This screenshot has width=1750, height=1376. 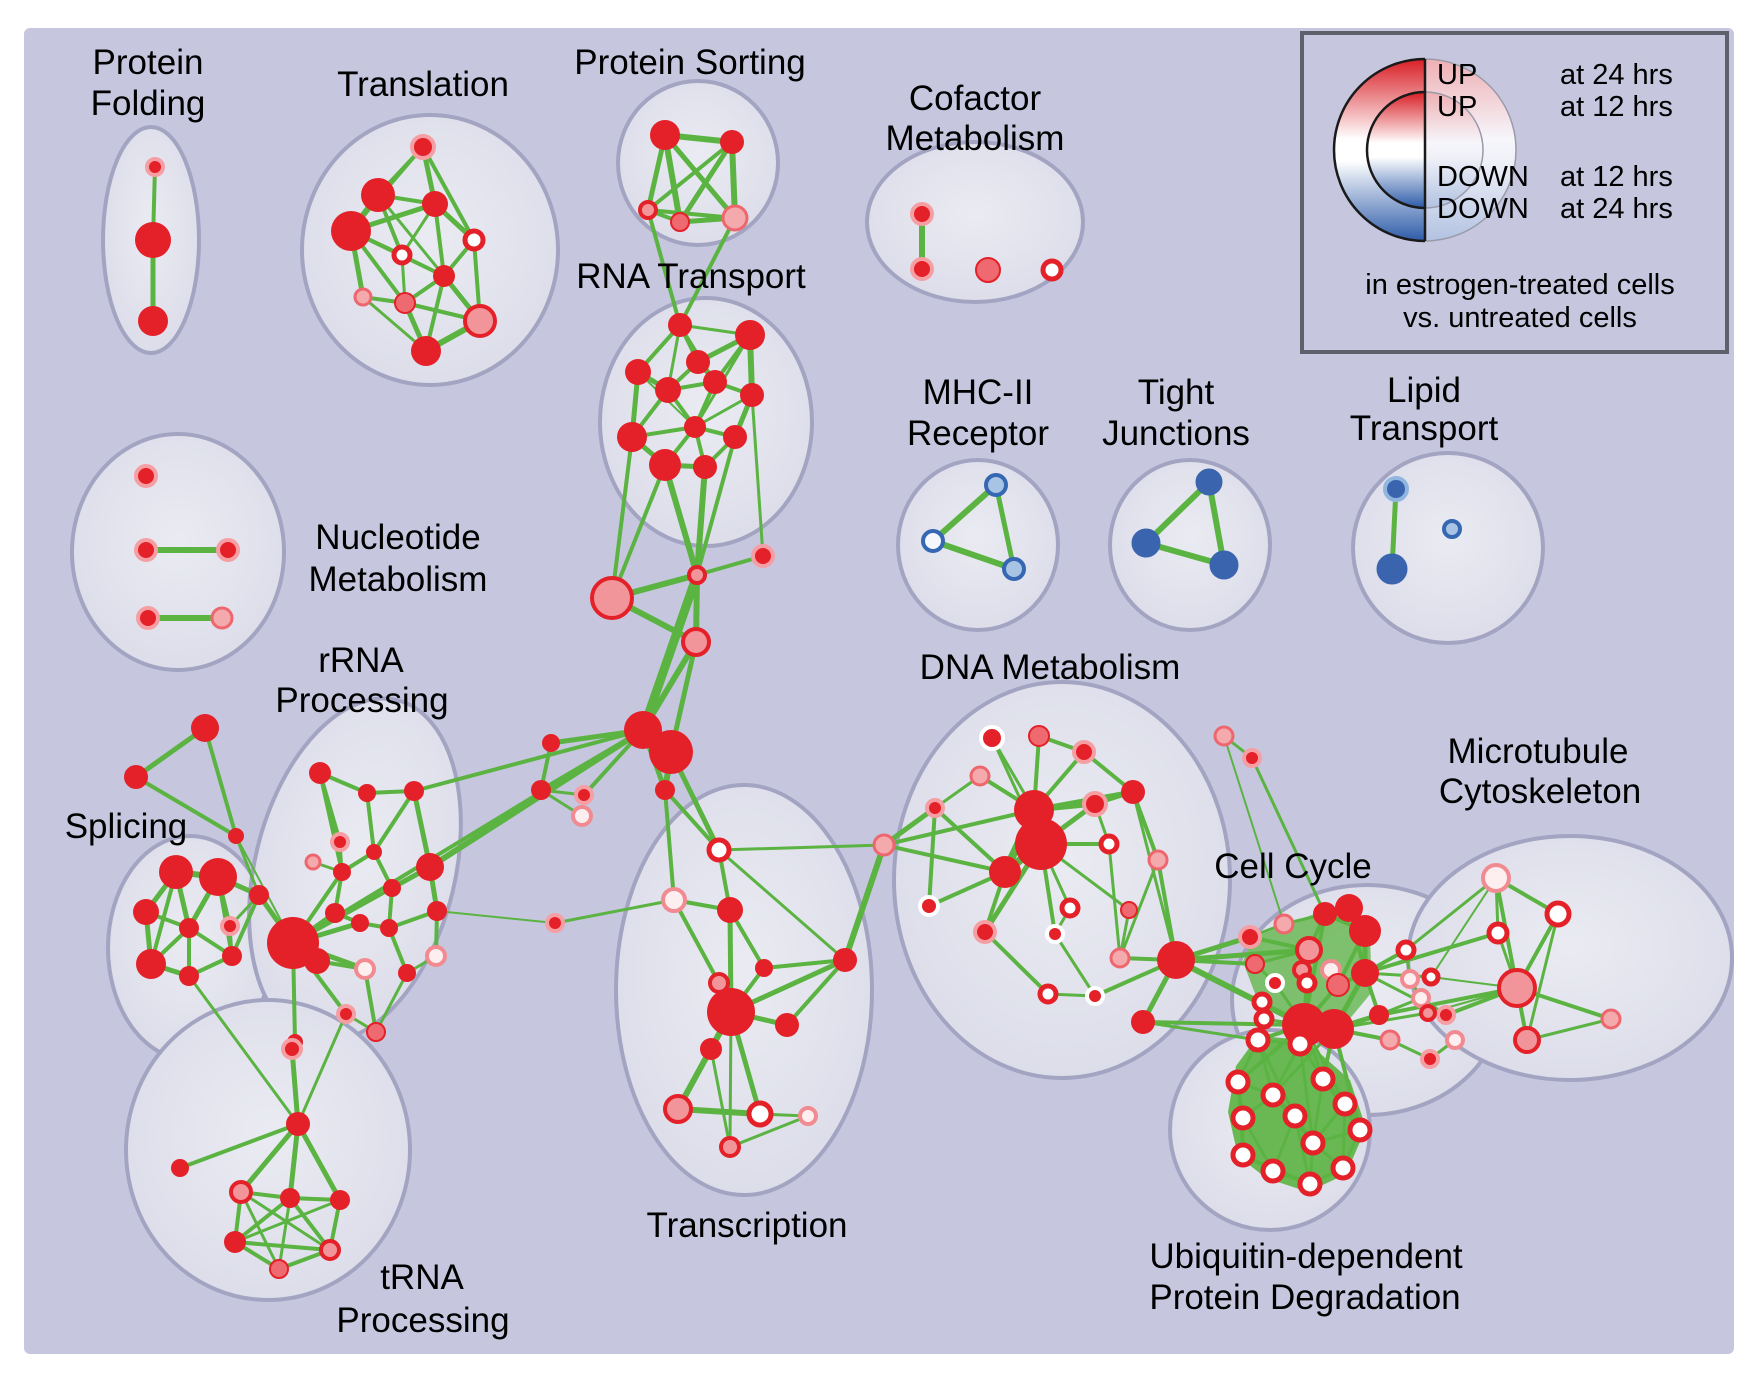 I want to click on cluster-ellipse-tight-junctions, so click(x=1190, y=545).